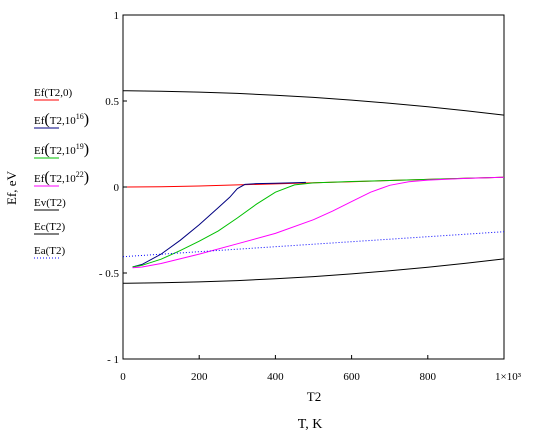 The image size is (533, 435). I want to click on x-tick-label: 1×10³, so click(508, 377).